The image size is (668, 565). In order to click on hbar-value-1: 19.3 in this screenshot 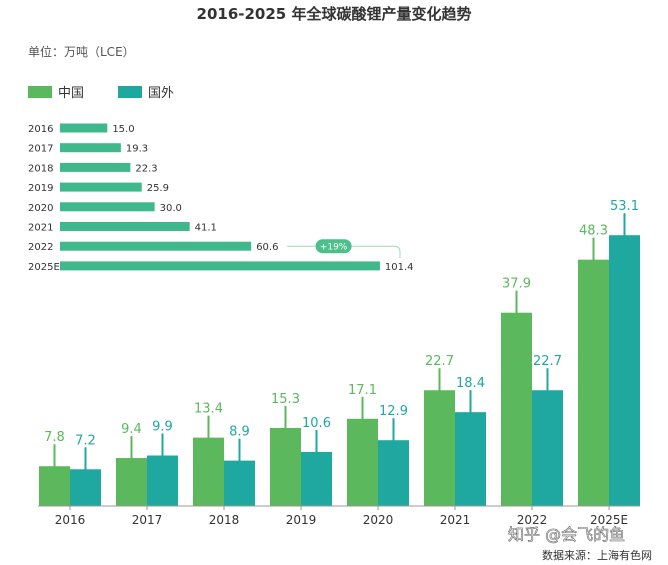, I will do `click(137, 149)`.